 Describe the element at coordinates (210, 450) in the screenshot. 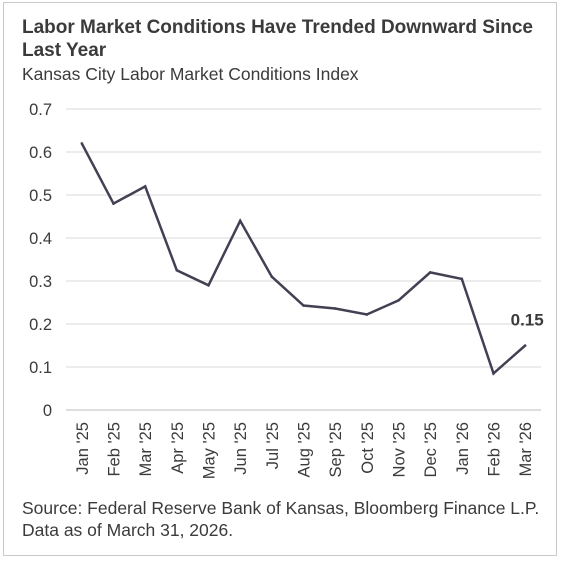

I see `x-tick-label: May '25` at that location.